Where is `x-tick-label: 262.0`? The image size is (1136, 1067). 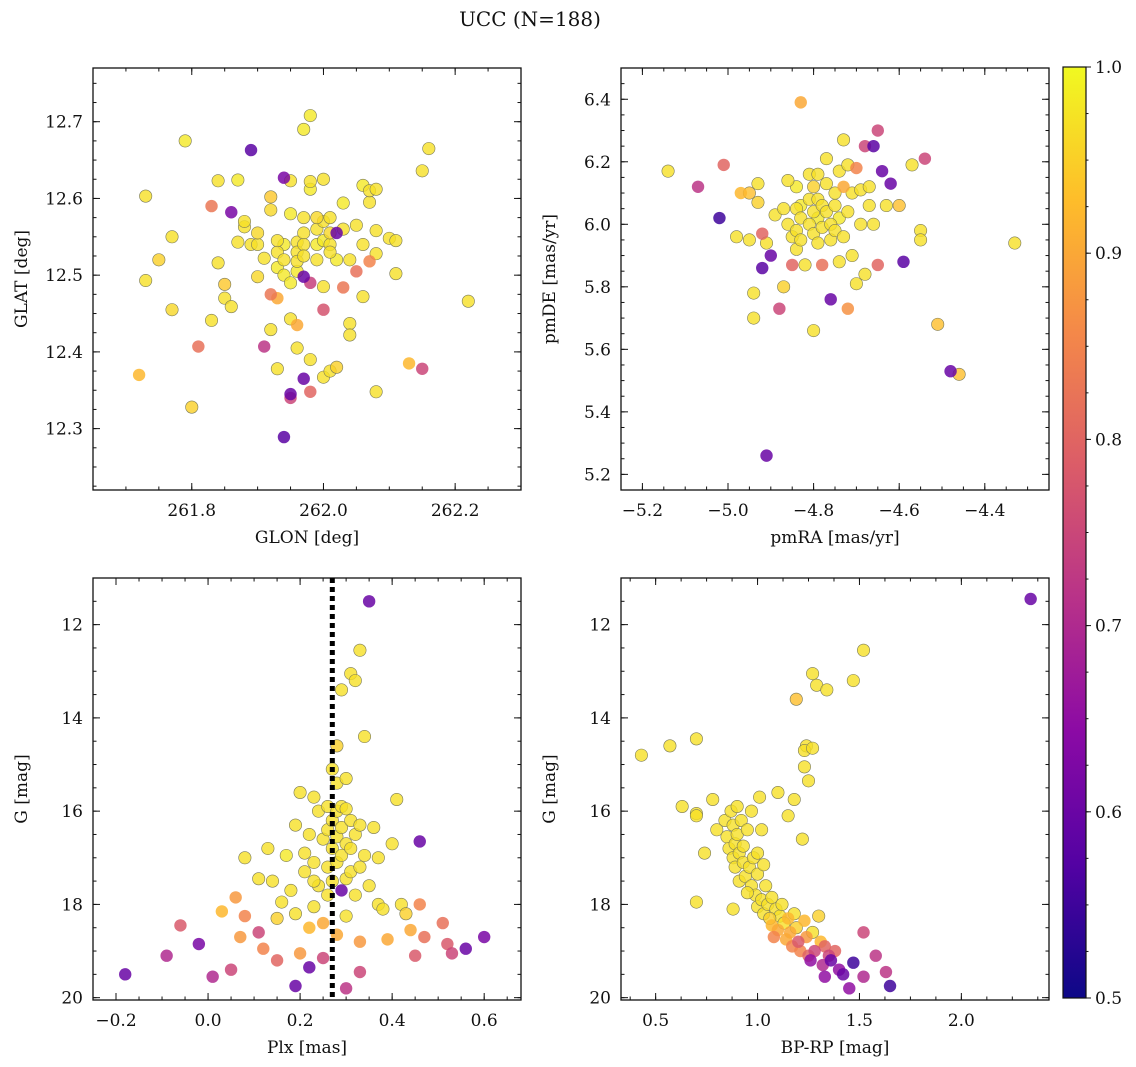
x-tick-label: 262.0 is located at coordinates (323, 511).